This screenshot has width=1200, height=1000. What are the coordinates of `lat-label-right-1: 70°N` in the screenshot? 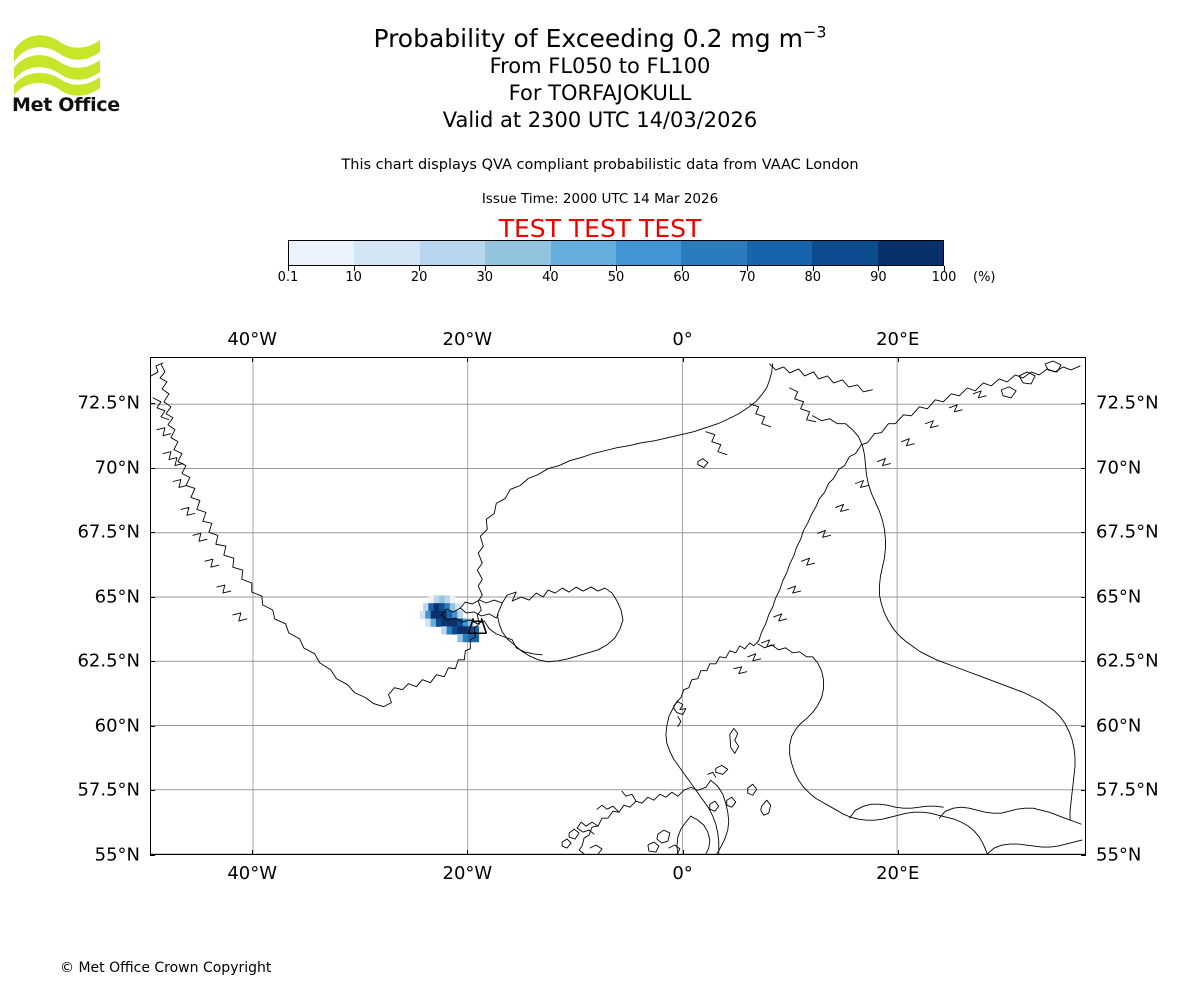 It's located at (1119, 468).